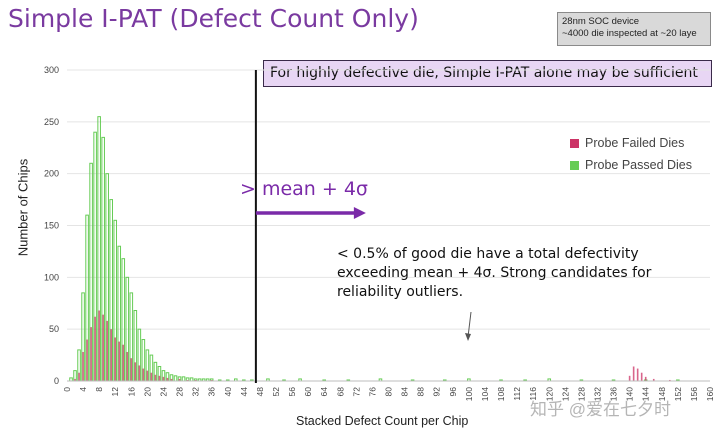 The width and height of the screenshot is (720, 436). Describe the element at coordinates (213, 18) in the screenshot. I see `chart-title: Simple I-PAT (Defect Count Only)` at that location.